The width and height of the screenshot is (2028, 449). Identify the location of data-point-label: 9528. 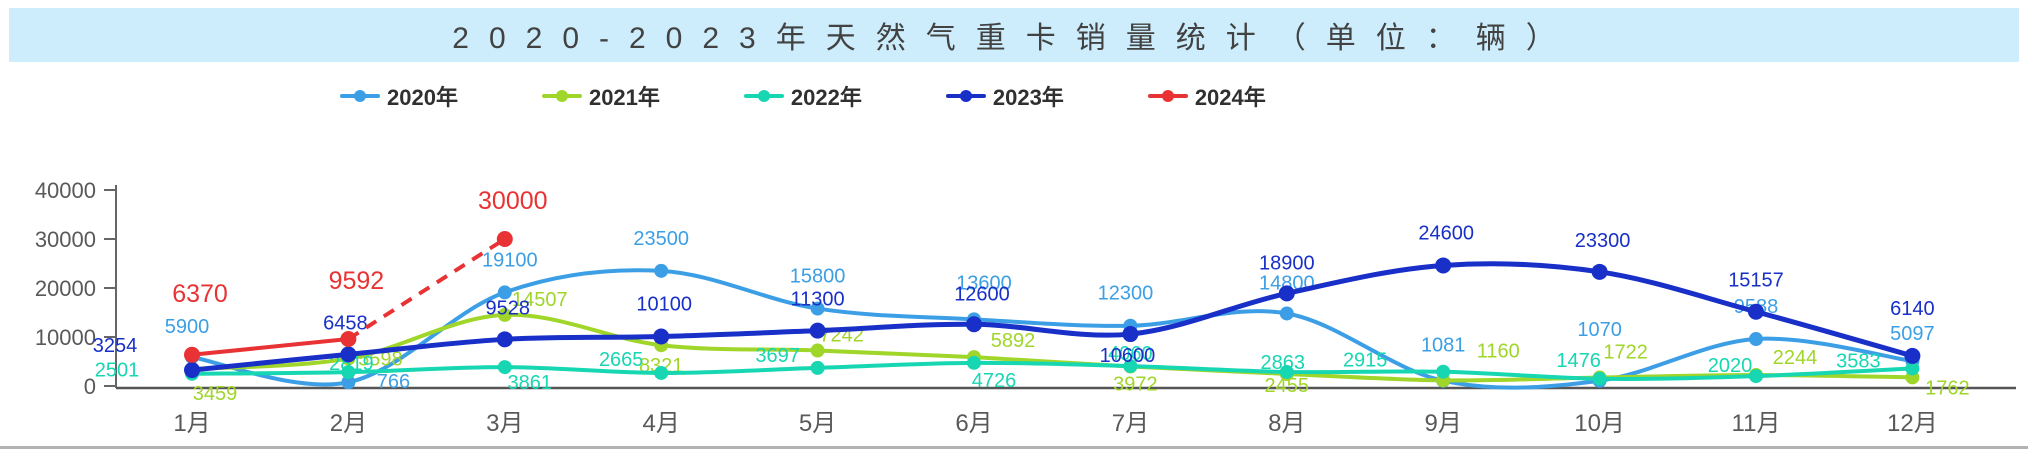
(508, 308).